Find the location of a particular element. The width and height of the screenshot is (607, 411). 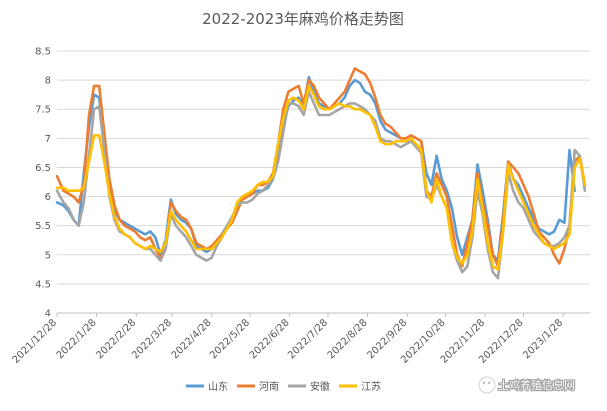

x-tick-label: 2022/1/28 is located at coordinates (77, 339).